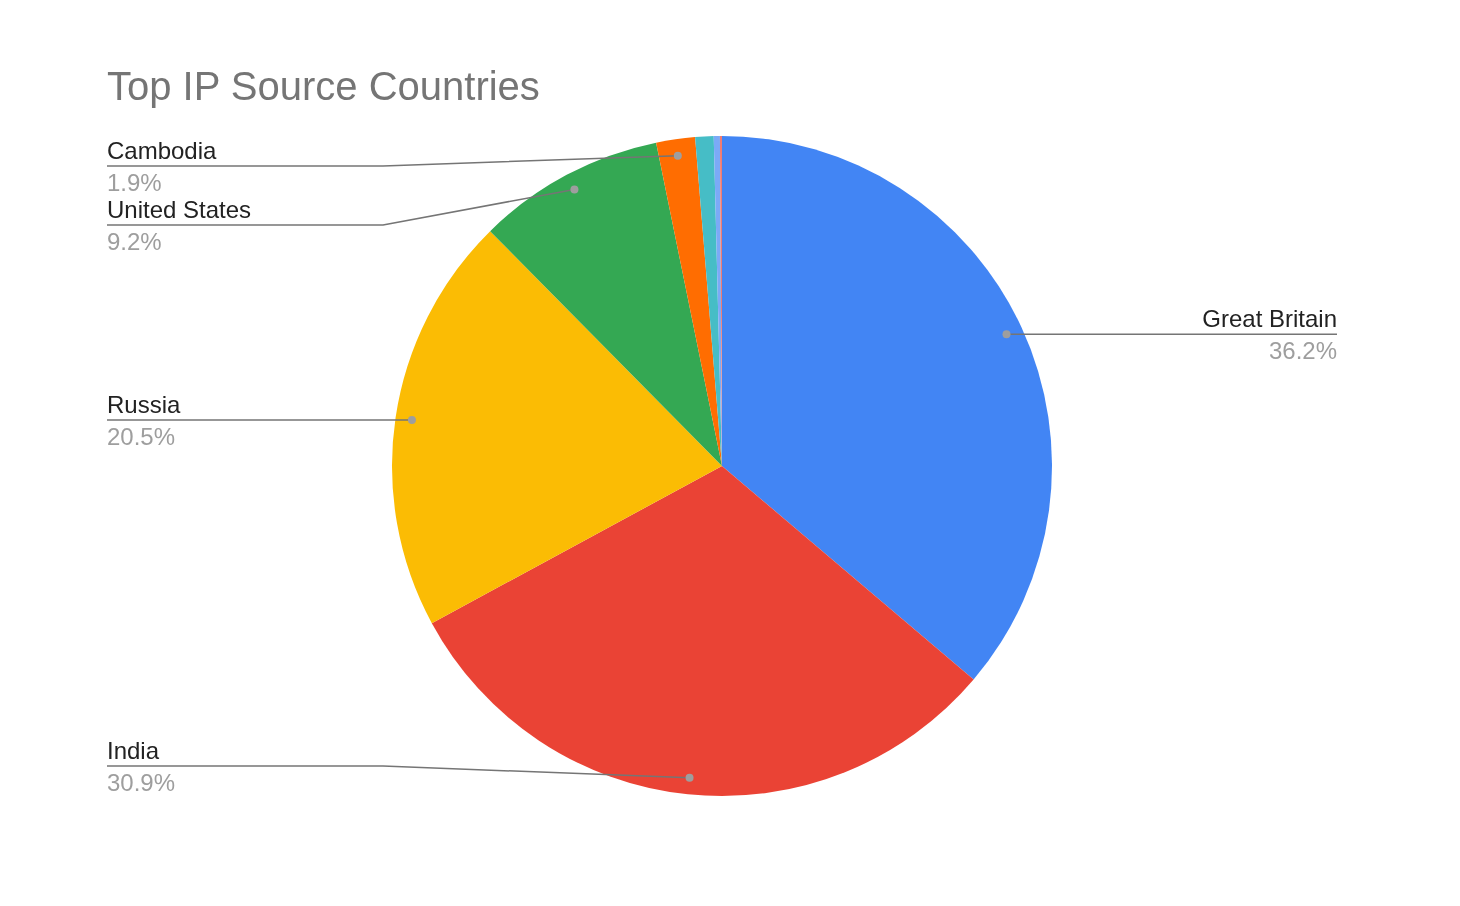 This screenshot has height=906, width=1460. Describe the element at coordinates (141, 782) in the screenshot. I see `data-label: 30.9%` at that location.